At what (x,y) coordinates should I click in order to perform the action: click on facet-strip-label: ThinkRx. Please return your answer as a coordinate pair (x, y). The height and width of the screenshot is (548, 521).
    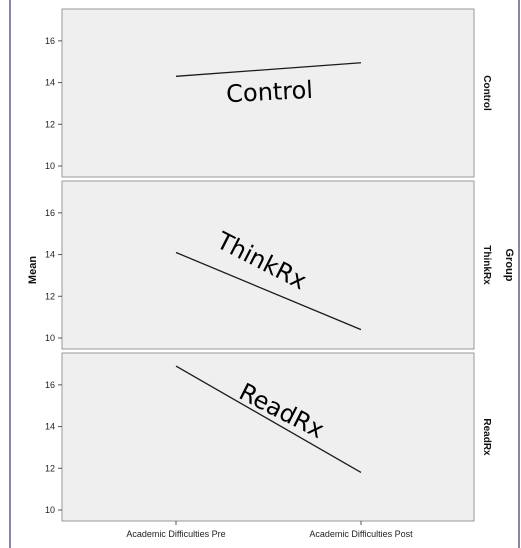
    Looking at the image, I should click on (486, 265).